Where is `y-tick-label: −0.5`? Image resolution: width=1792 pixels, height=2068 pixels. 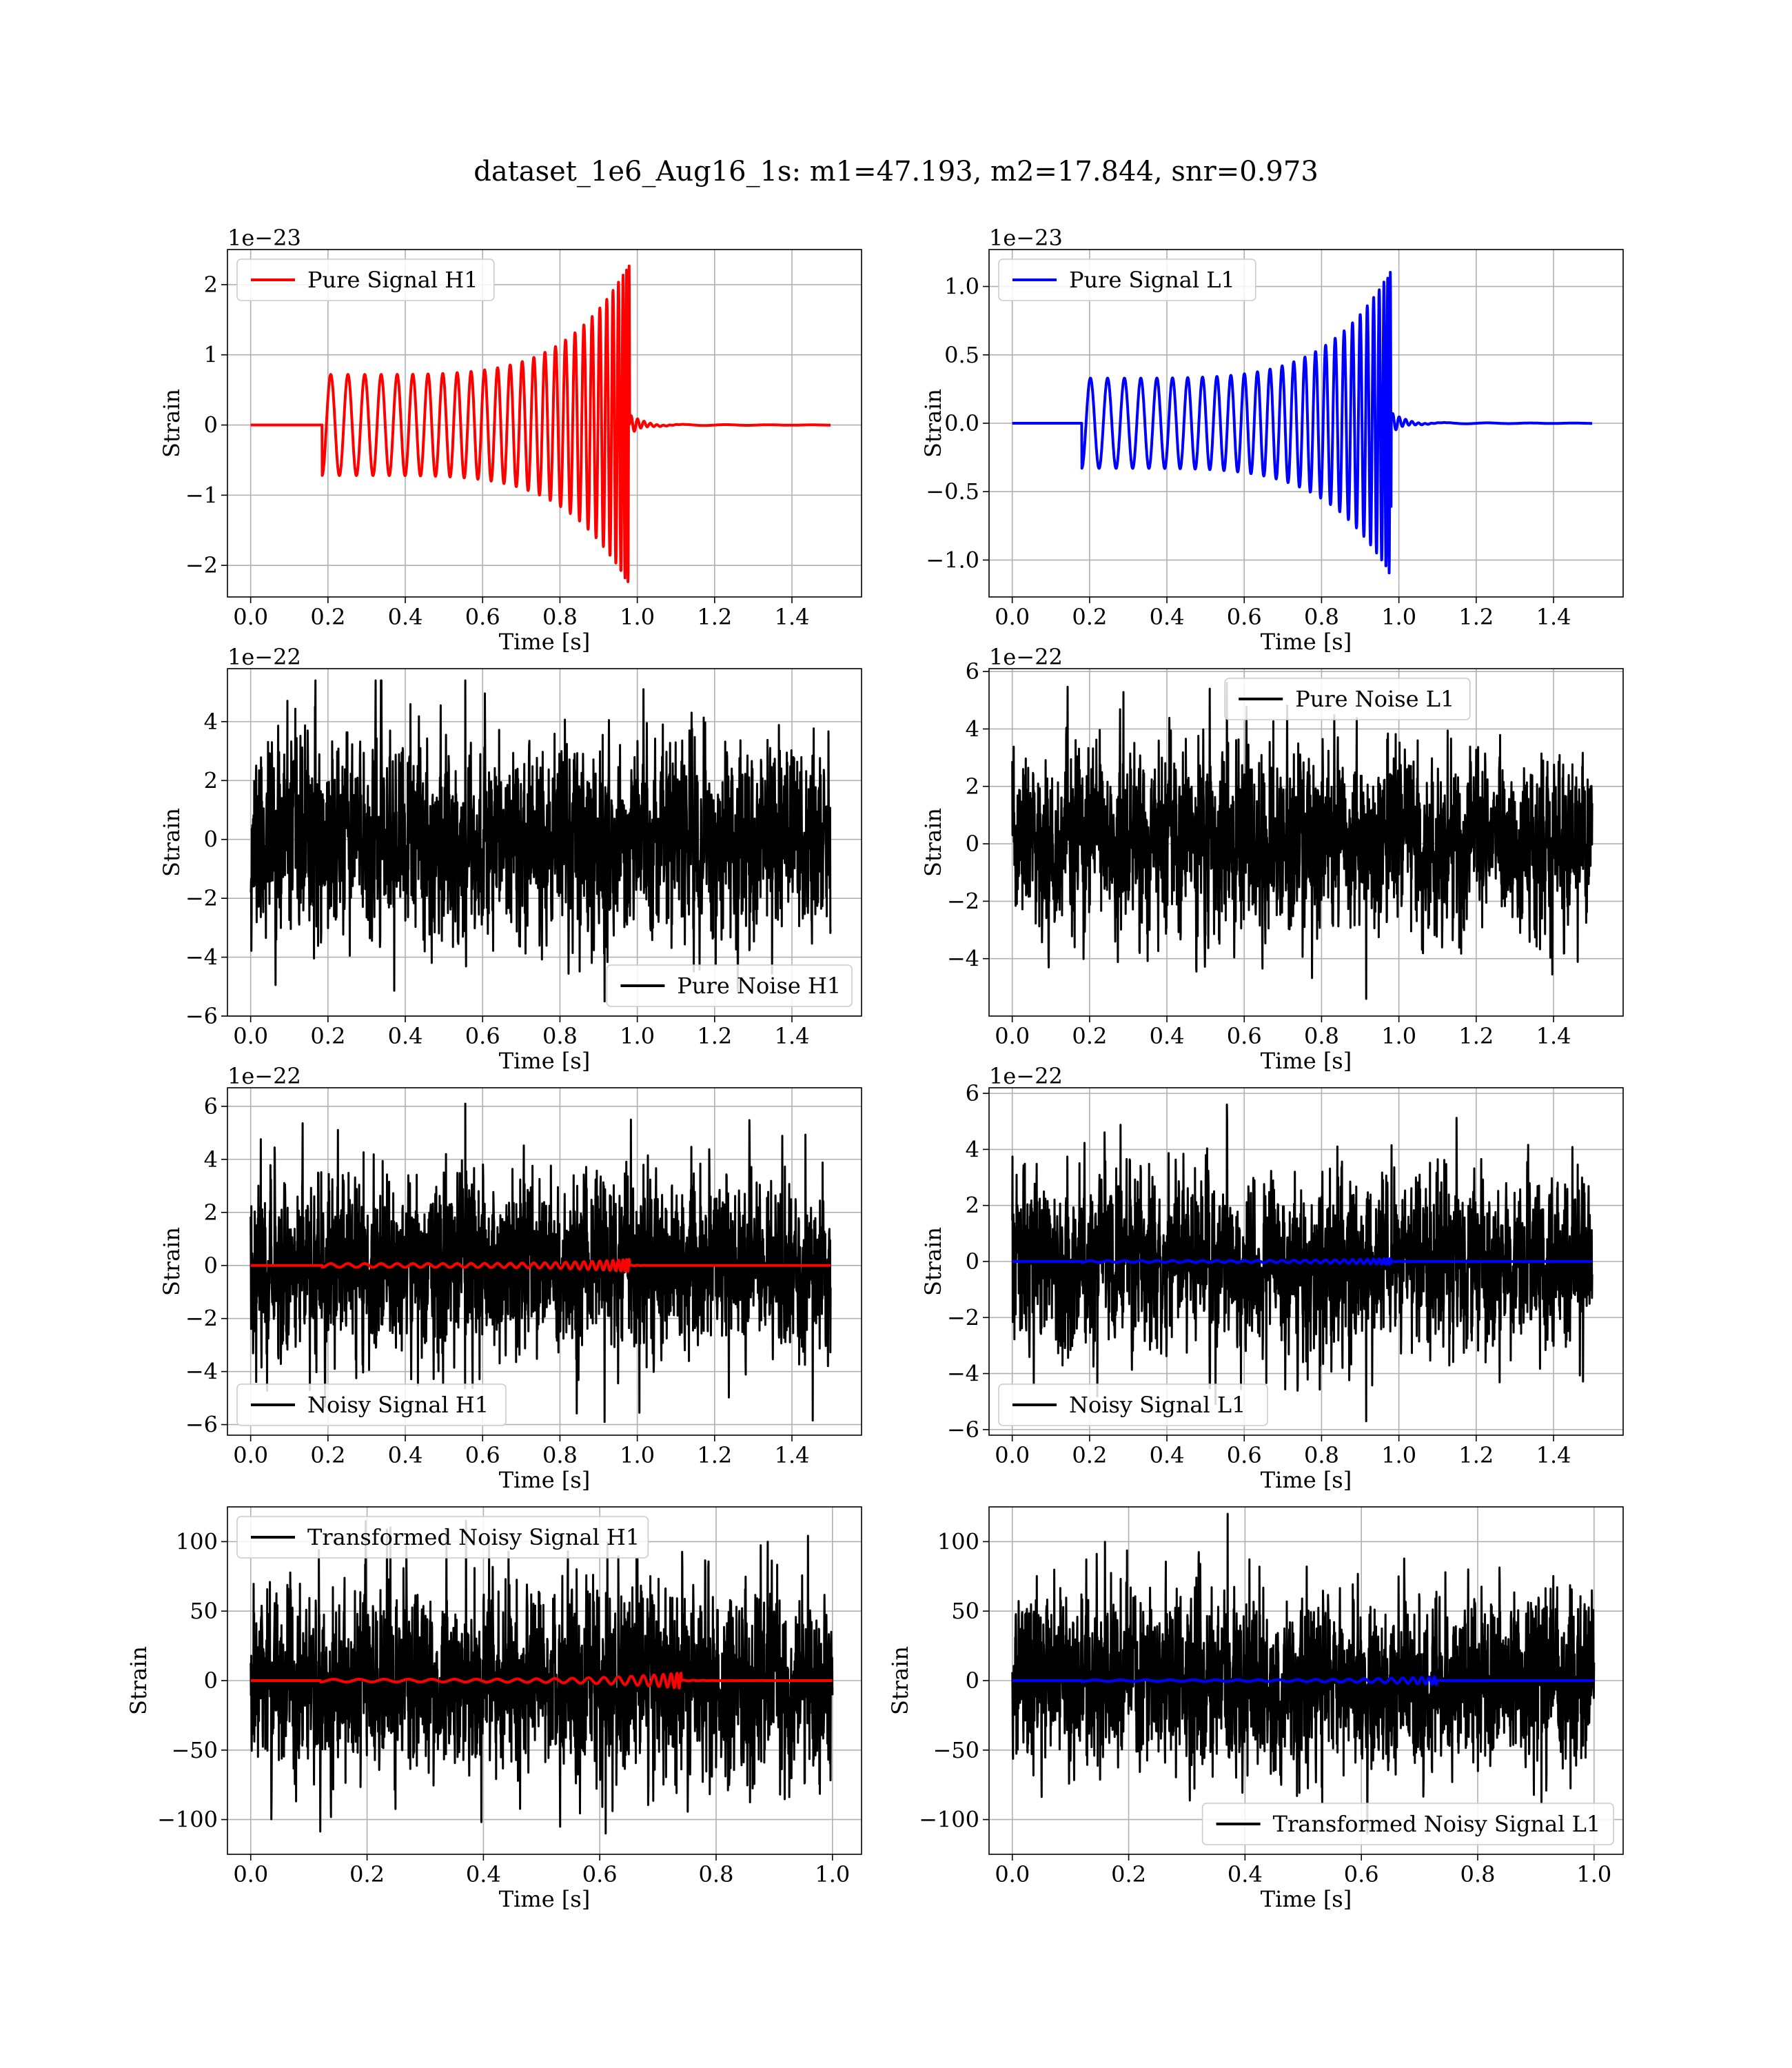
y-tick-label: −0.5 is located at coordinates (952, 491).